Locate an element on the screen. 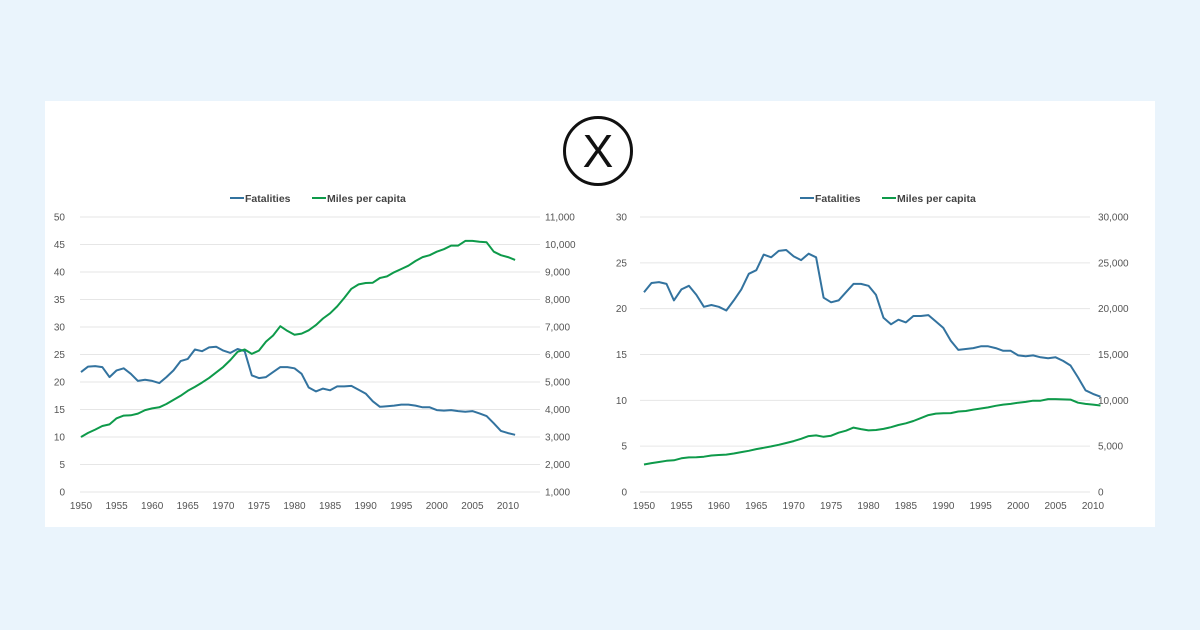 The width and height of the screenshot is (1200, 630). y-right-tick-label: 0 is located at coordinates (1101, 493).